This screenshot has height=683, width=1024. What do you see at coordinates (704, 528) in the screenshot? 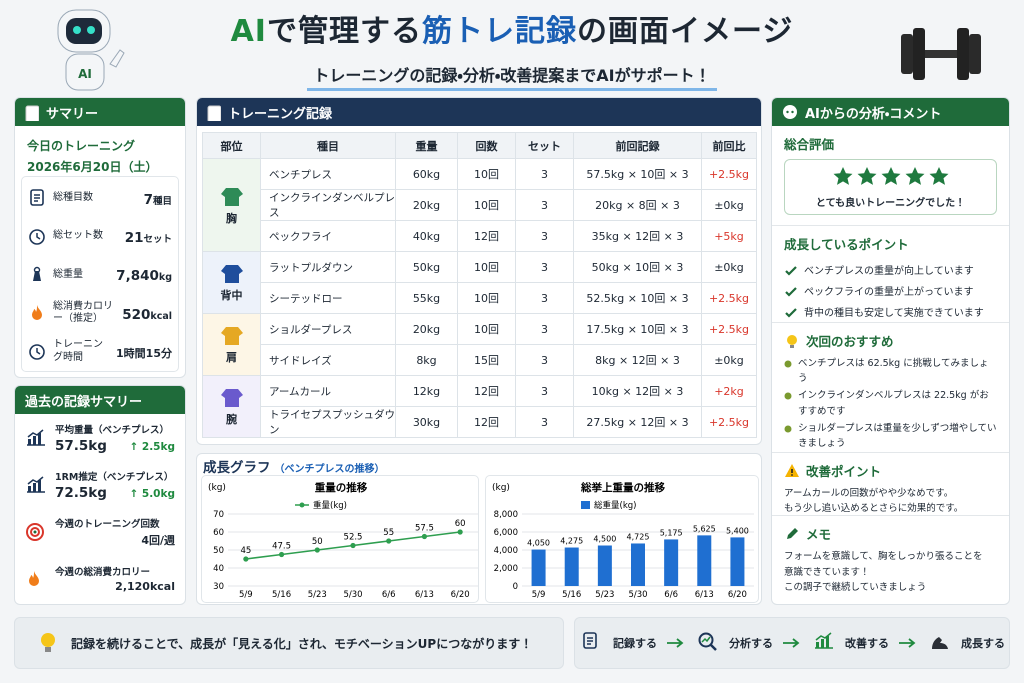
I see `data-label: 5,625` at bounding box center [704, 528].